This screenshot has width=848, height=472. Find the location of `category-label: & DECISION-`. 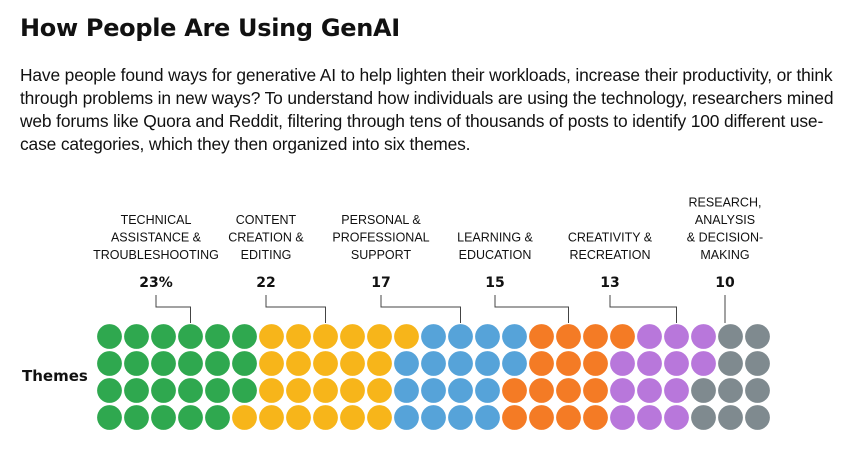

category-label: & DECISION- is located at coordinates (725, 238).